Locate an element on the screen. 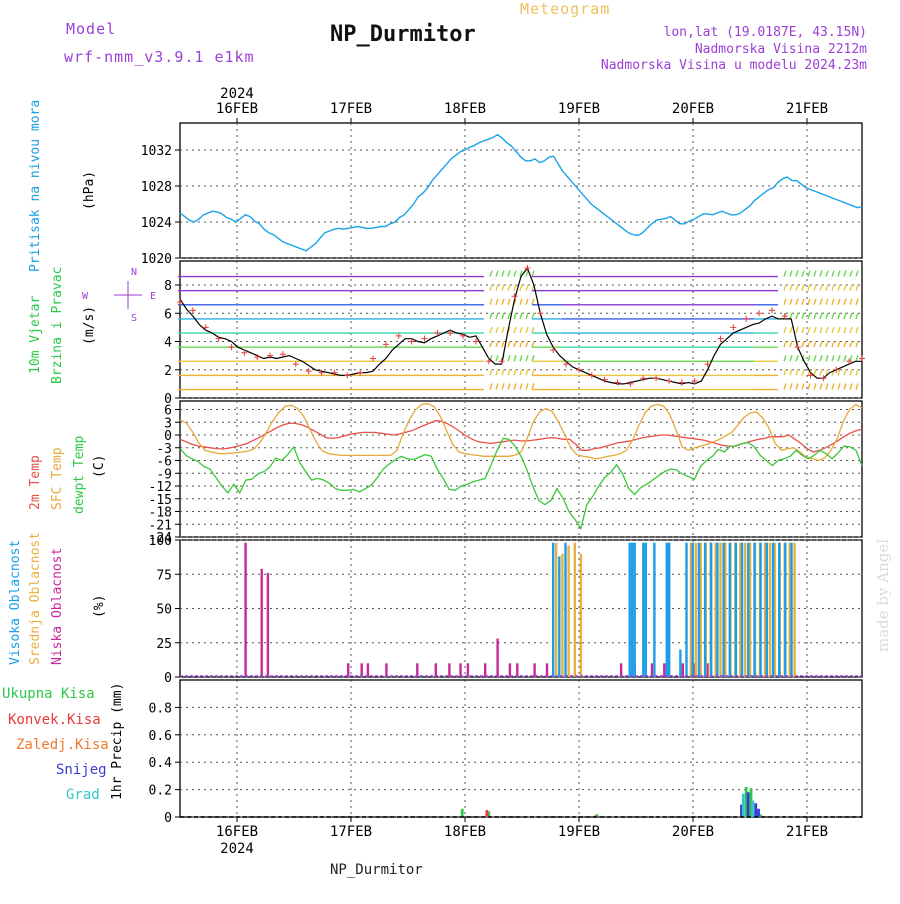 The height and width of the screenshot is (904, 900). legend-total-precip: Ukupna Kisa is located at coordinates (48, 694).